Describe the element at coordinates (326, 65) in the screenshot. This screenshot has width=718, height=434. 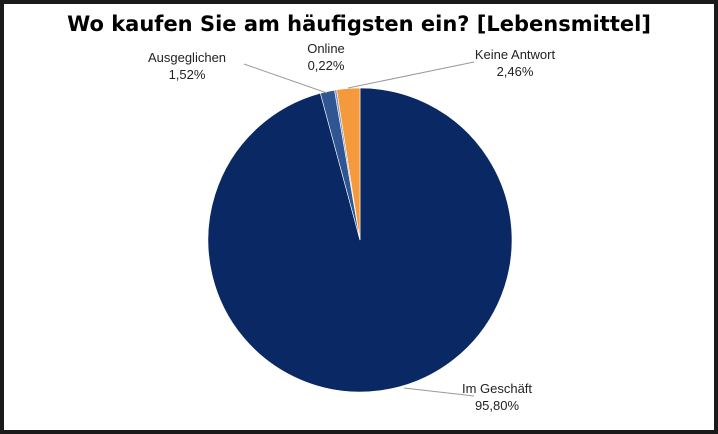
I see `slice-value-online: 0,22%` at that location.